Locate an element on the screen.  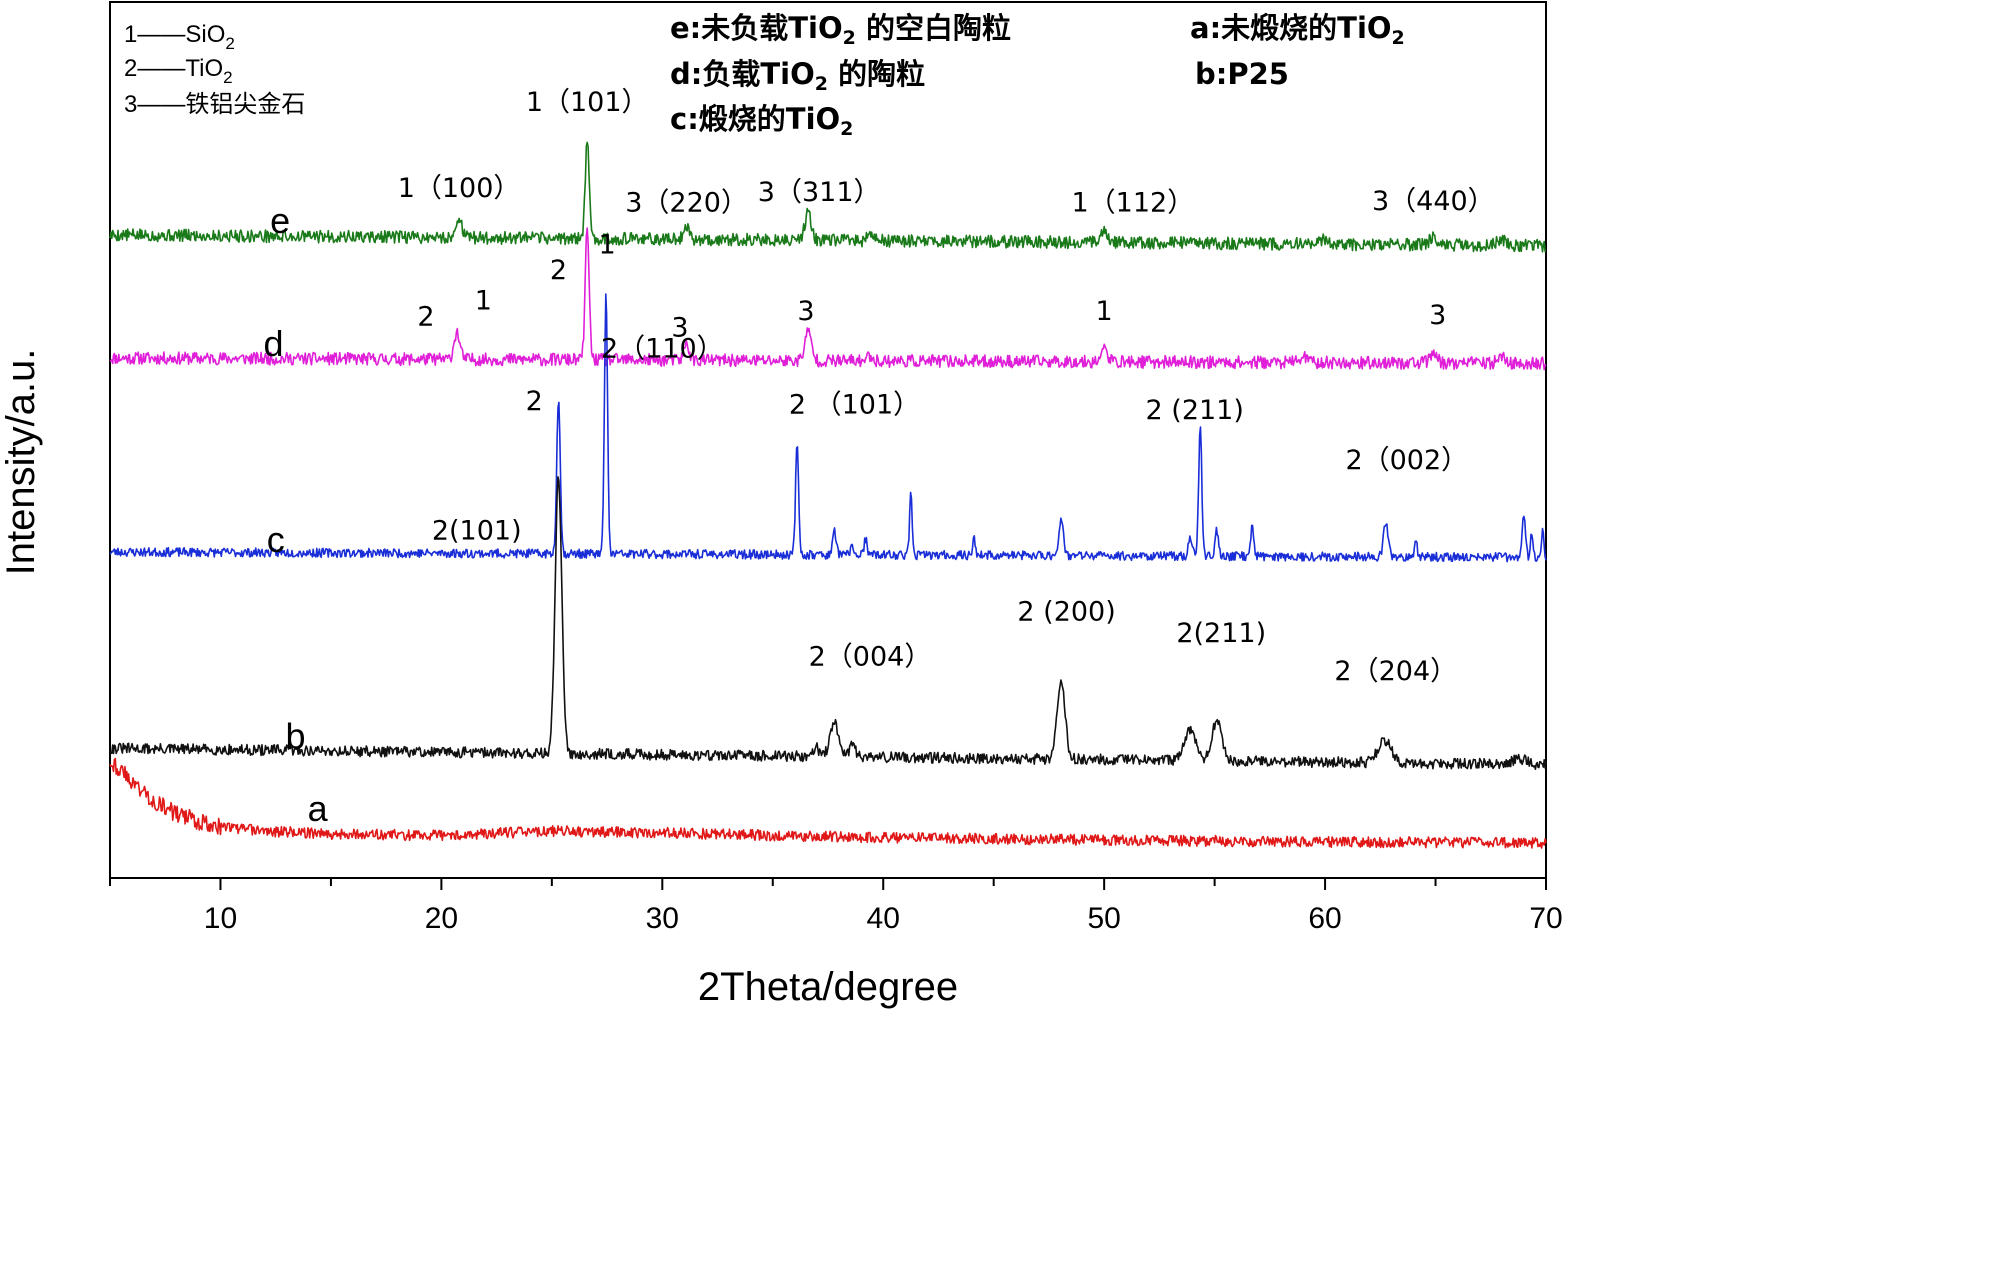
x-tick-label: 20 is located at coordinates (441, 918).